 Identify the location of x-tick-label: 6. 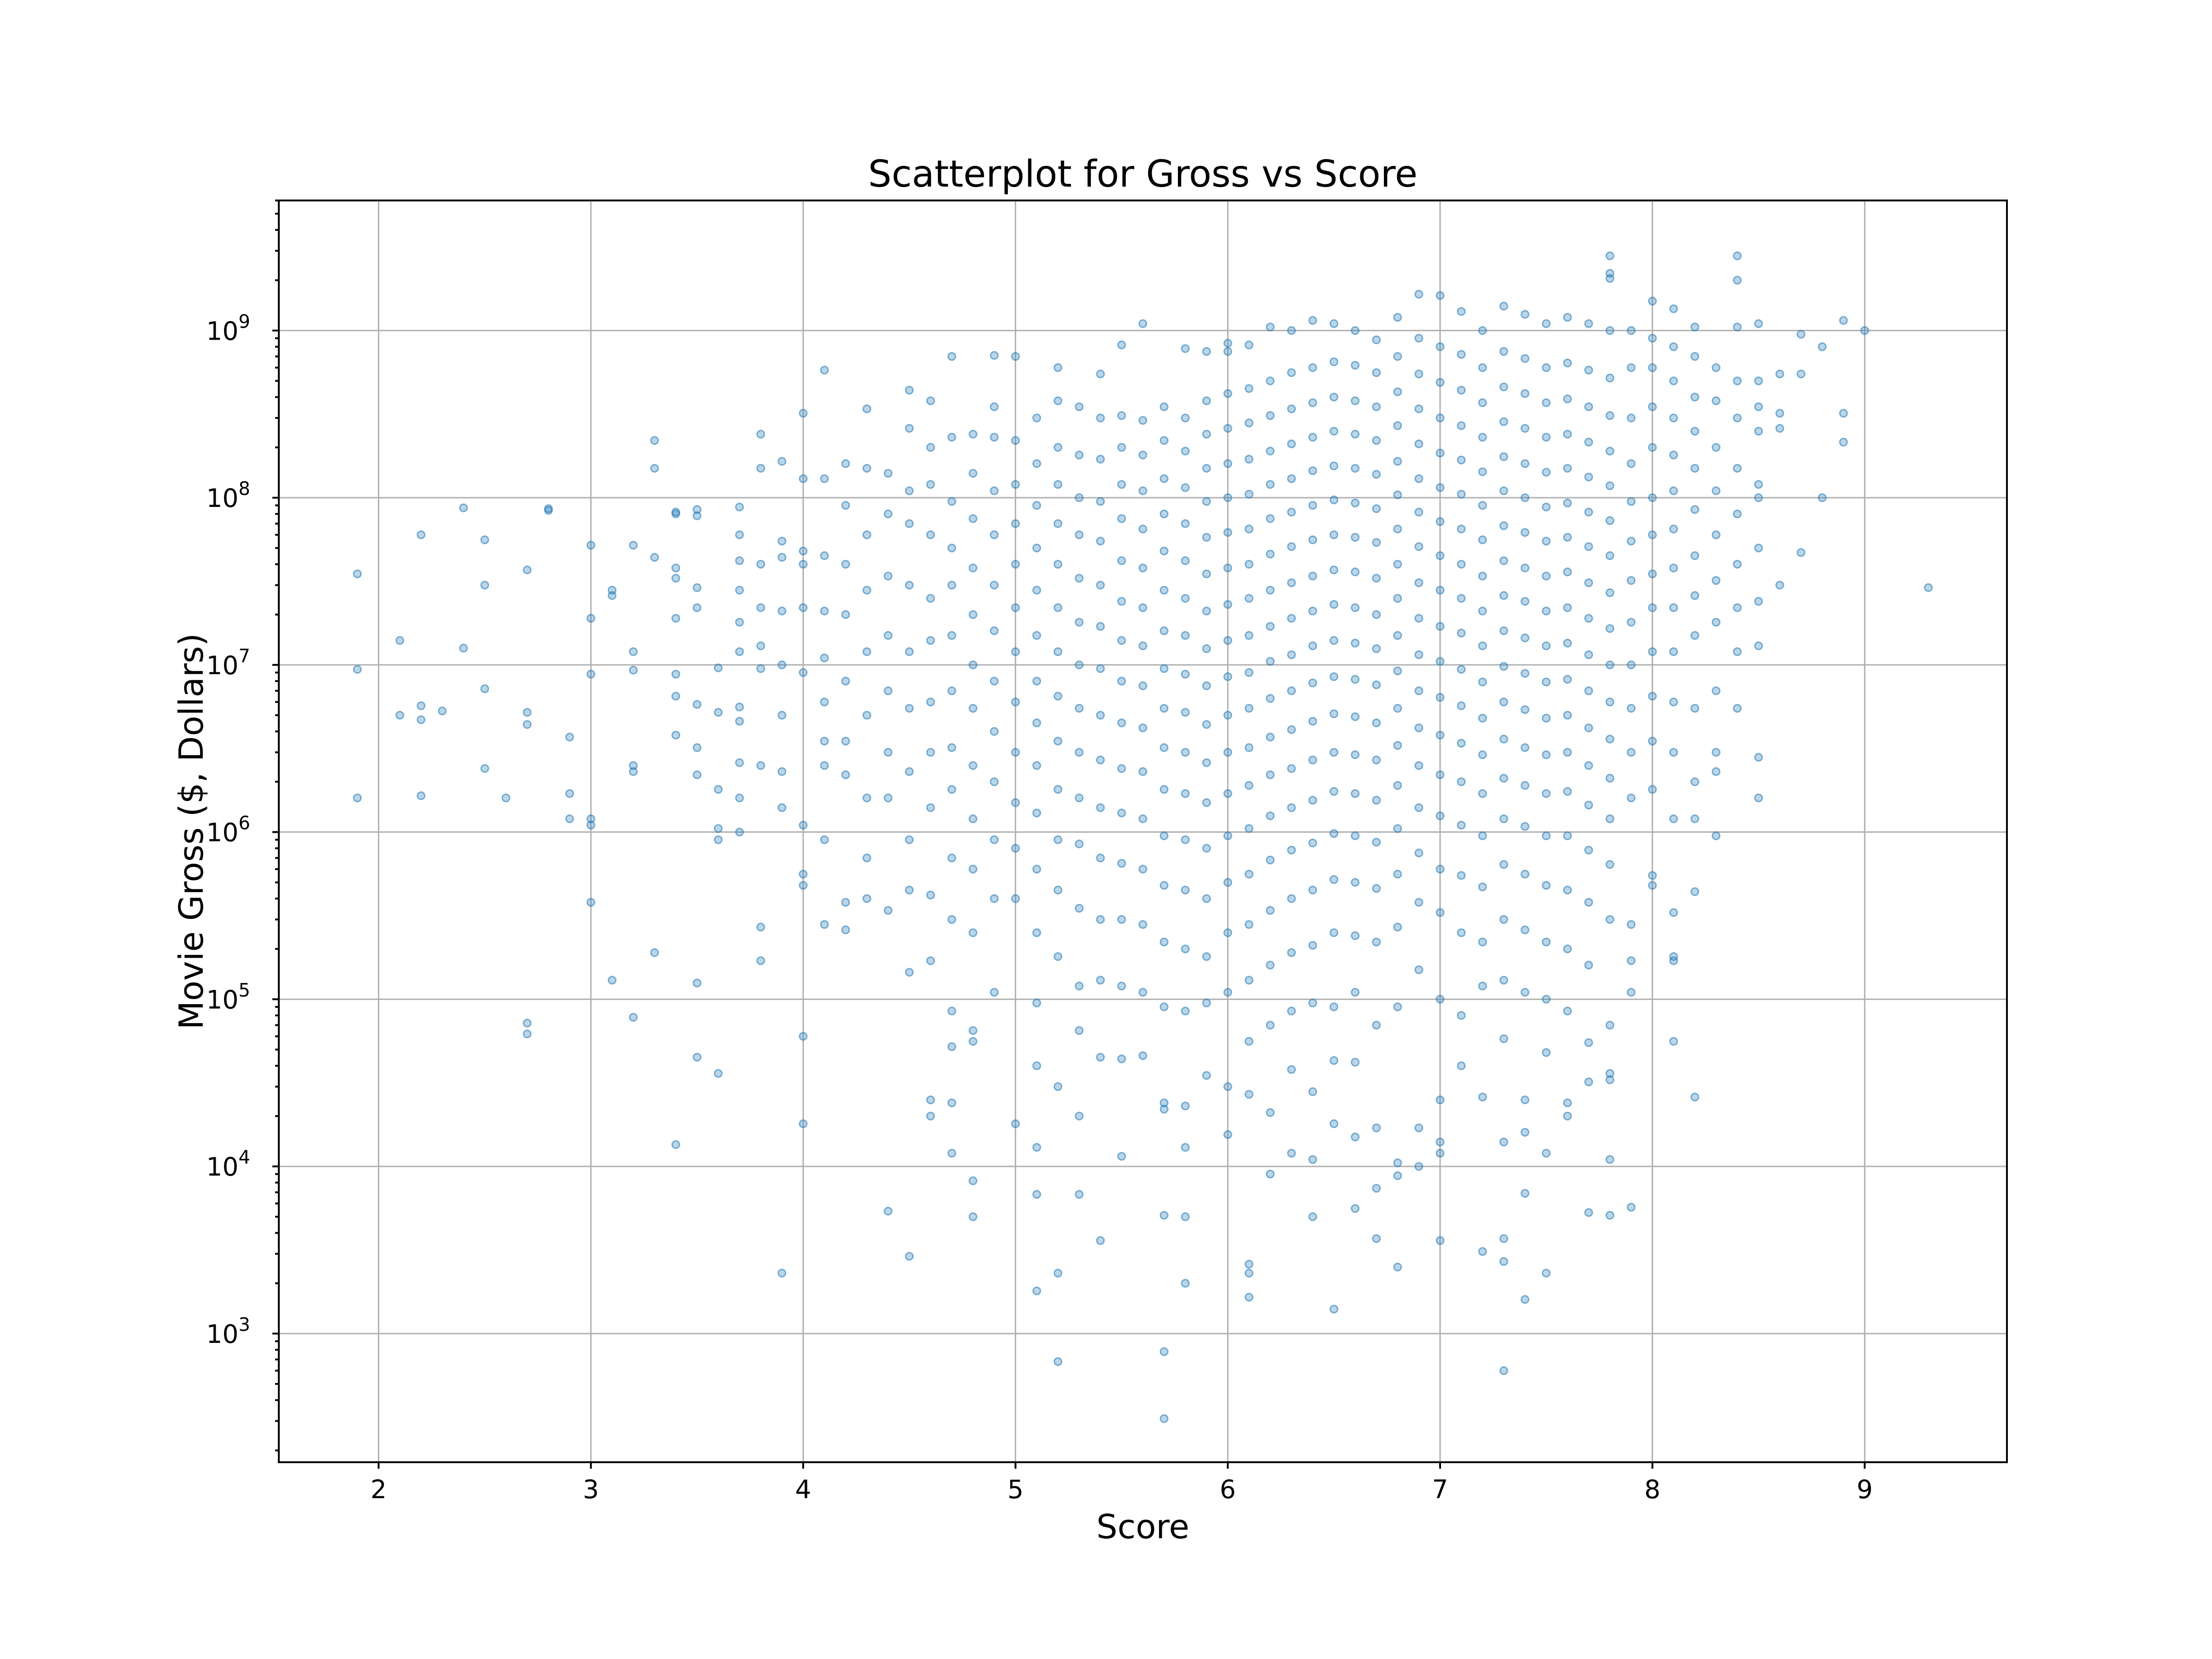
(1228, 1489).